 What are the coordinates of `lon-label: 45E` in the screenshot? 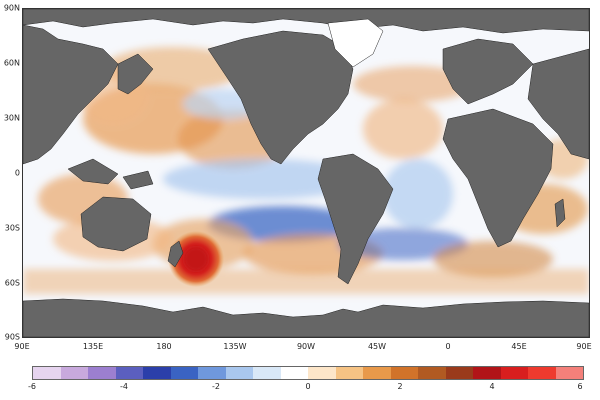 It's located at (519, 346).